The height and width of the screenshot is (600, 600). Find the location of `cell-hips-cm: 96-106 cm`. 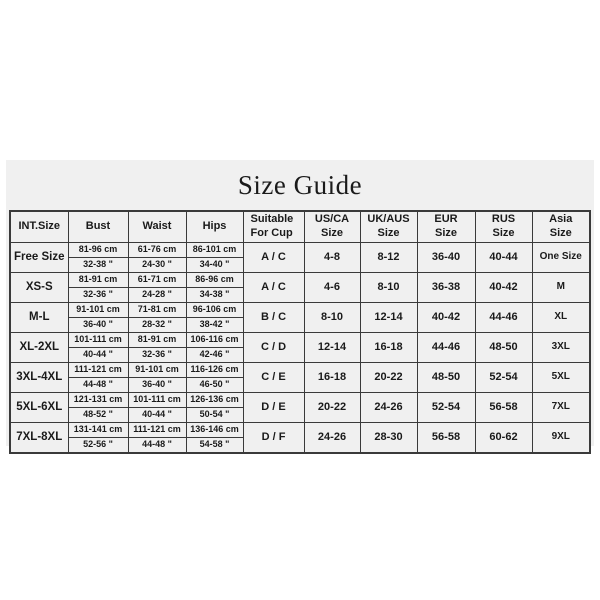

cell-hips-cm: 96-106 cm is located at coordinates (214, 310).